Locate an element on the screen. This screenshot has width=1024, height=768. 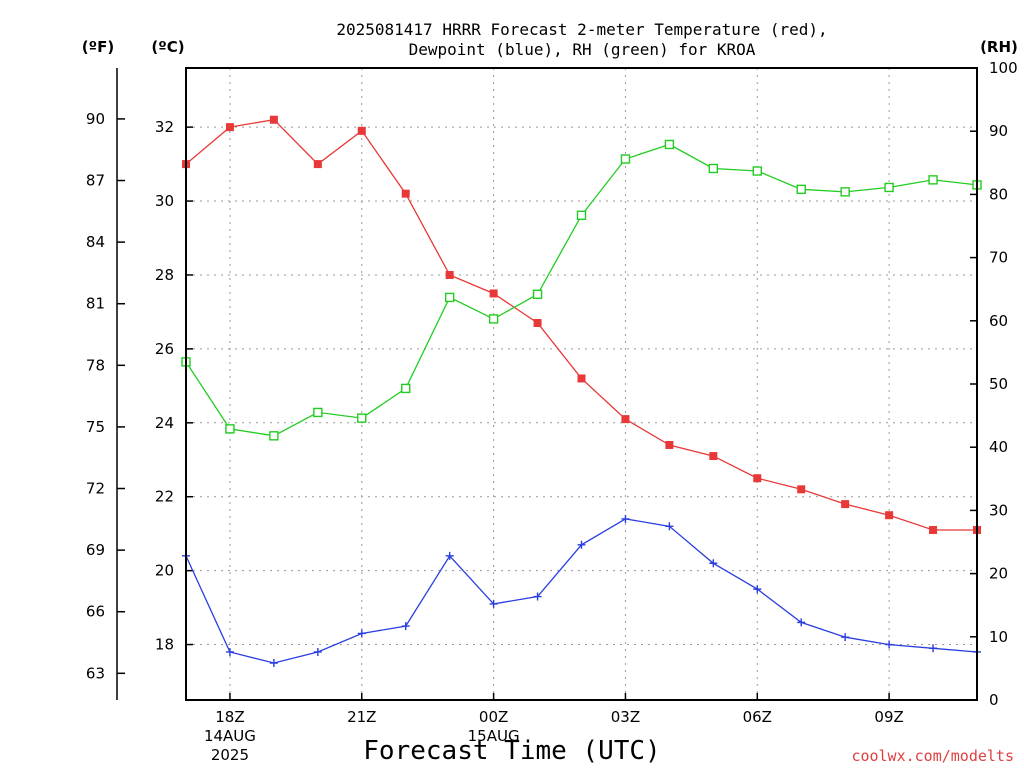
x-tick-label: 14AUG is located at coordinates (230, 736).